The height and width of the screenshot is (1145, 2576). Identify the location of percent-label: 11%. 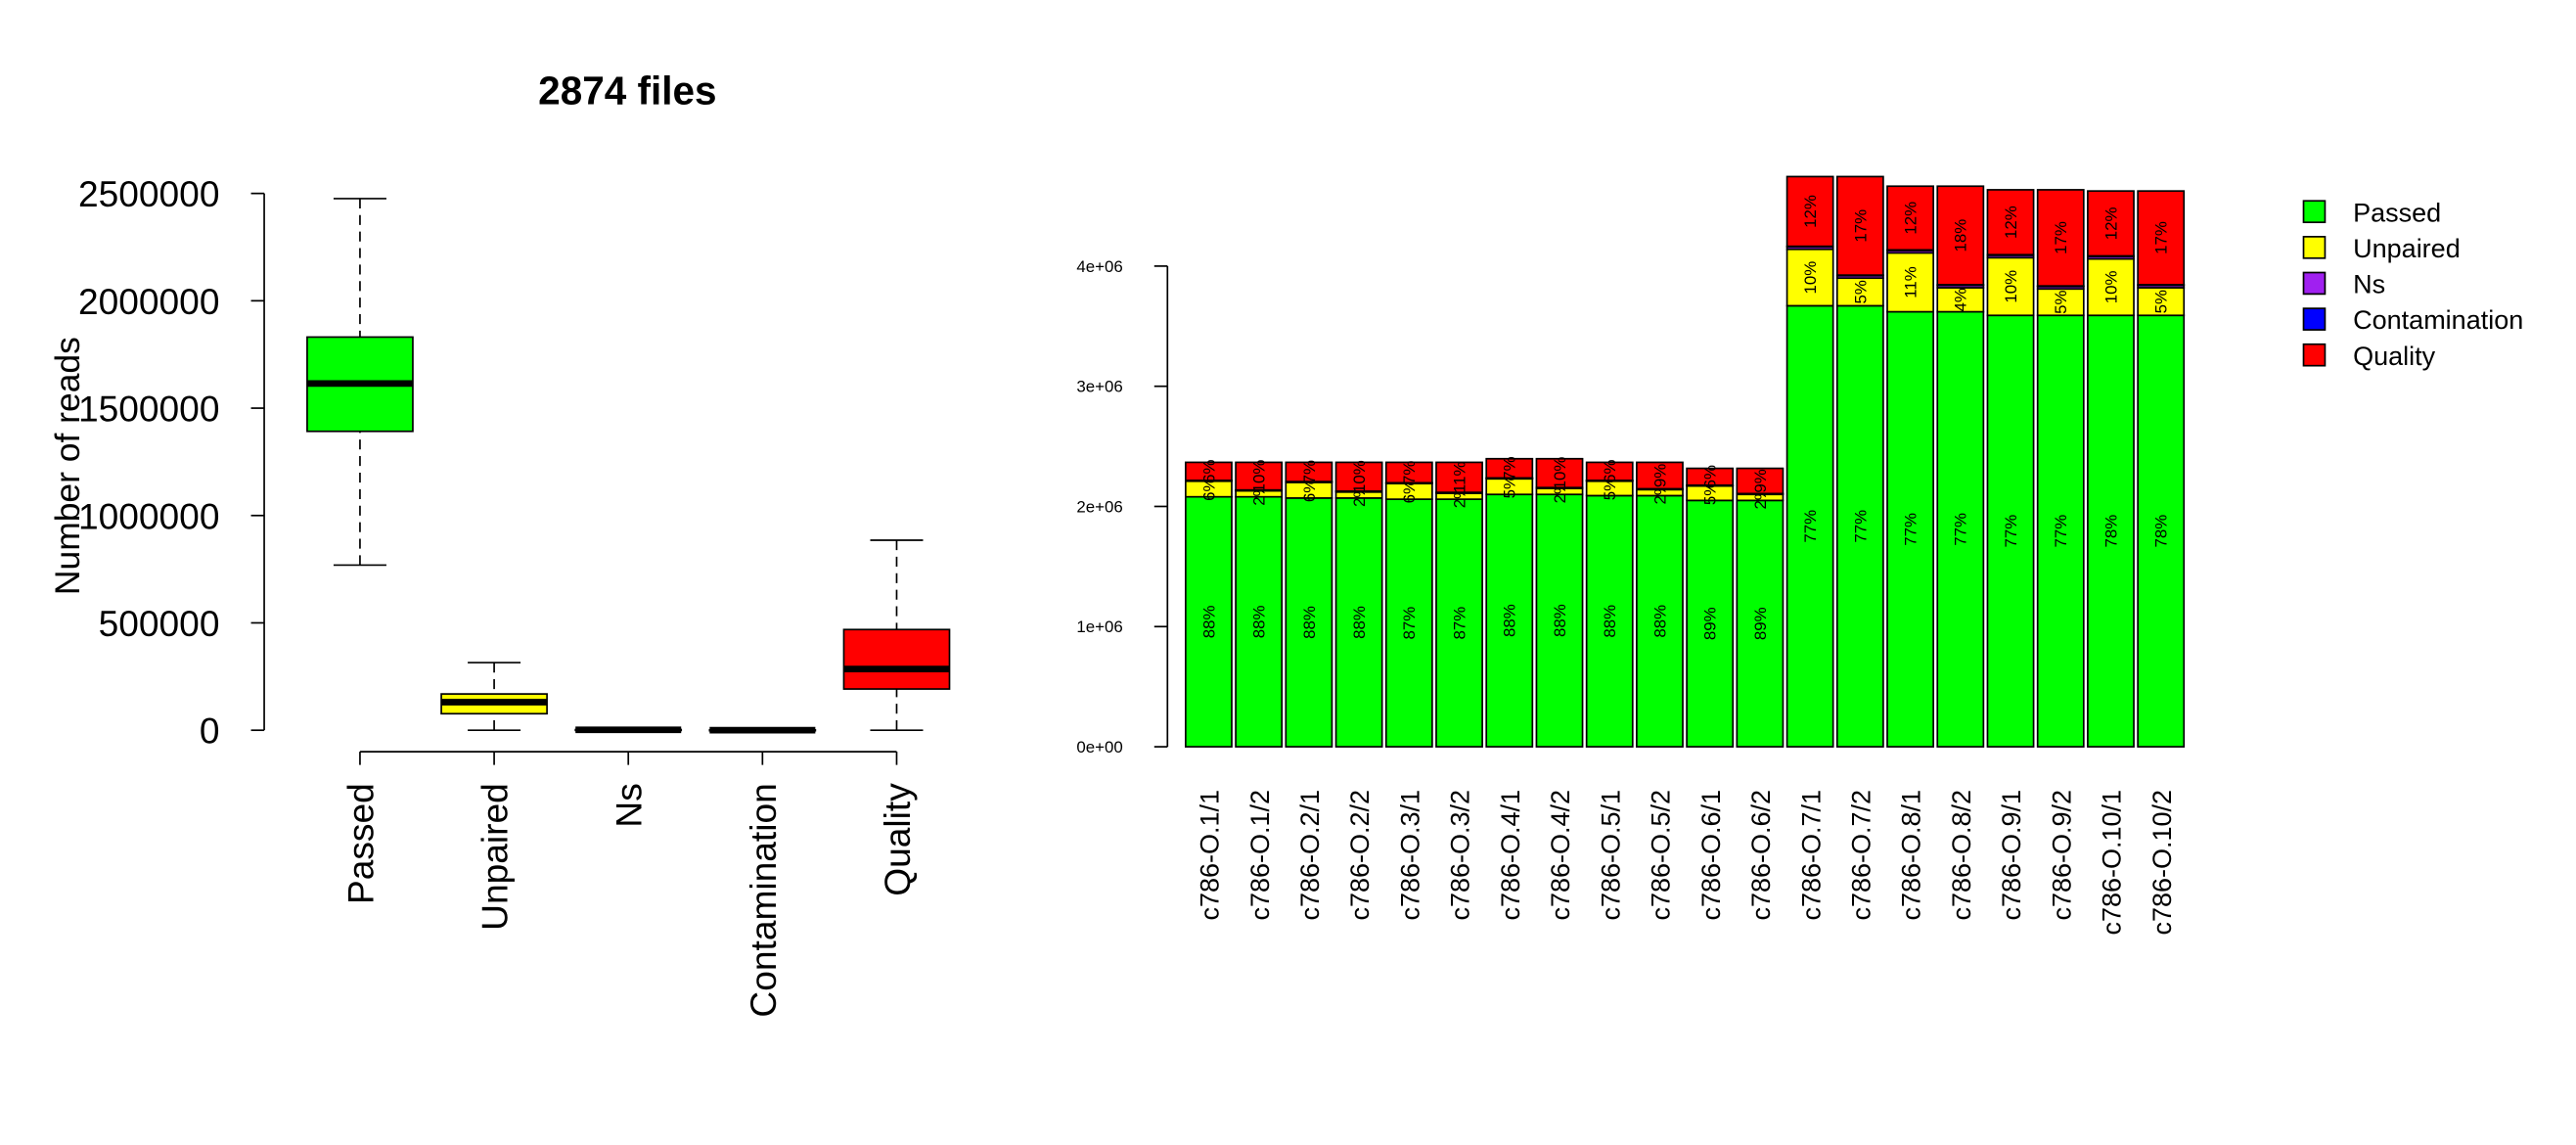
(1459, 478).